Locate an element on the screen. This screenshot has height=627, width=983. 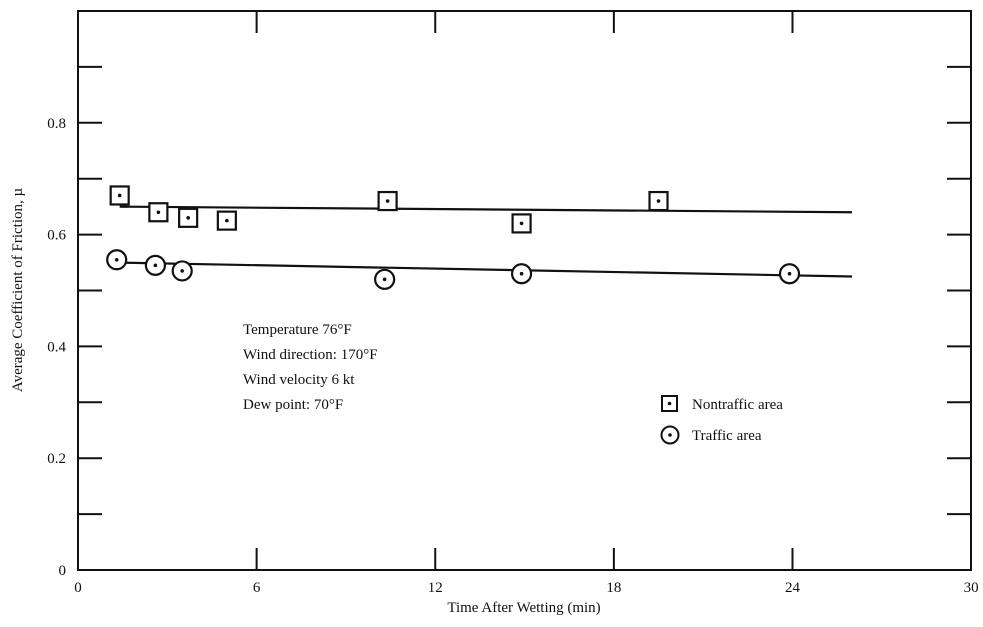
legend-circle-dot-icon is located at coordinates (670, 435).